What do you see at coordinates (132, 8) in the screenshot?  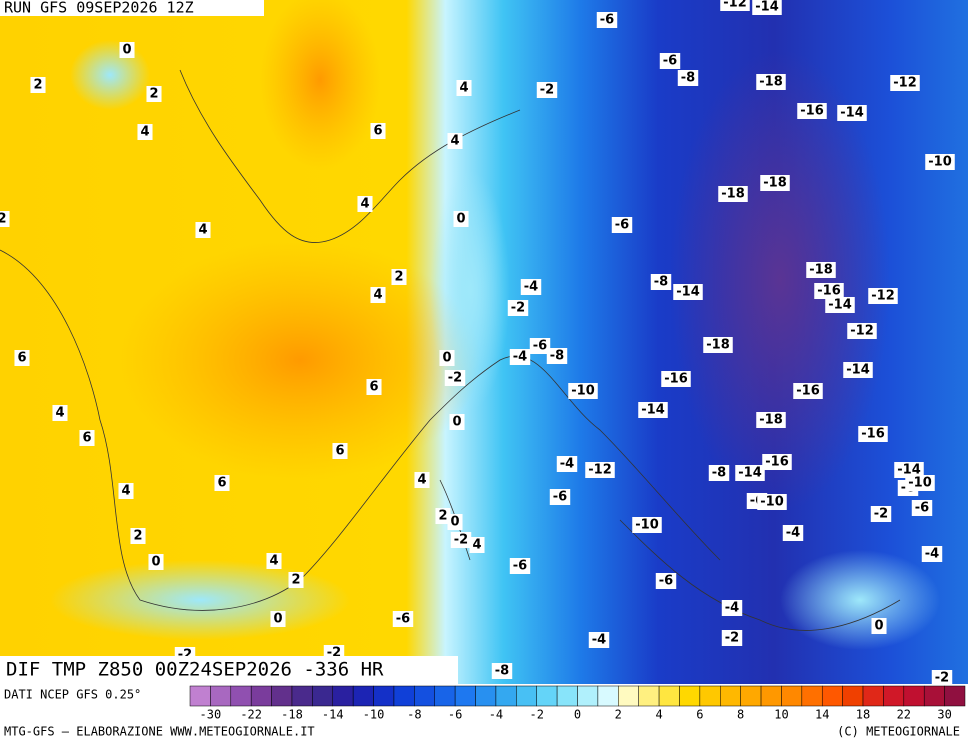 I see `run-banner` at bounding box center [132, 8].